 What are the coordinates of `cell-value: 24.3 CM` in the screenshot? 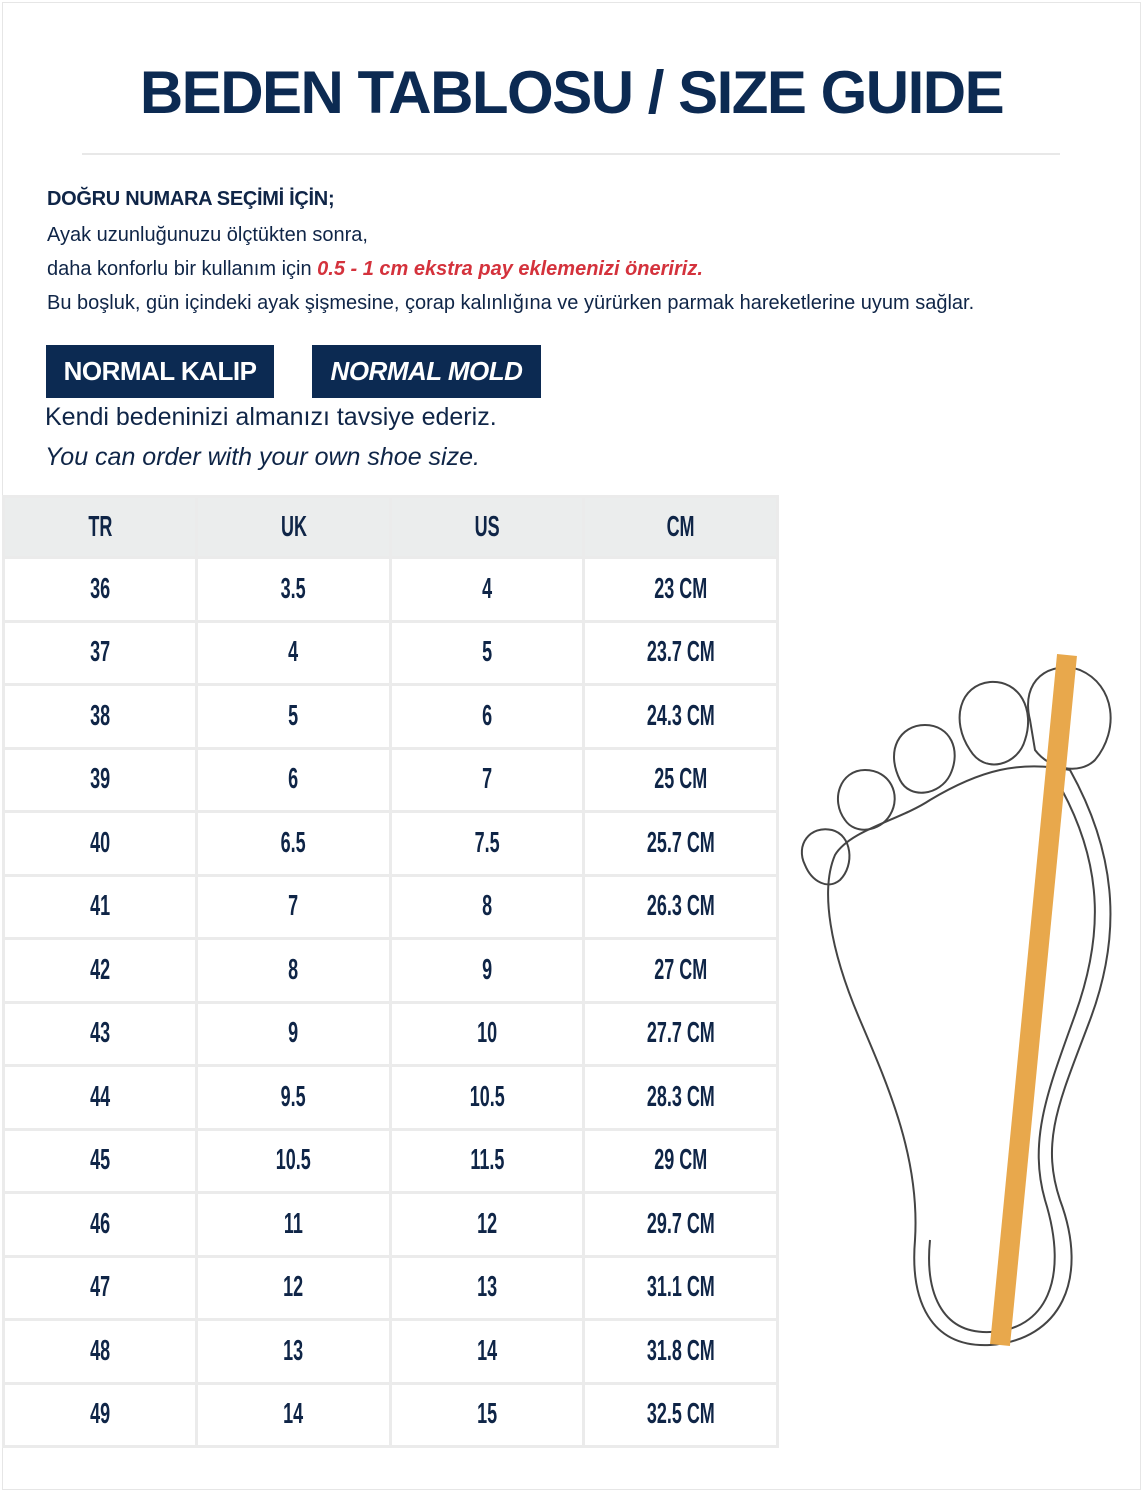 It's located at (680, 715).